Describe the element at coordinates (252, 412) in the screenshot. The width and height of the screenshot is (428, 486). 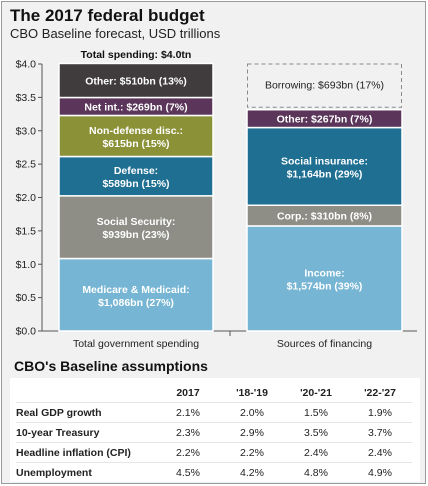
I see `table-cell: 2.0%` at that location.